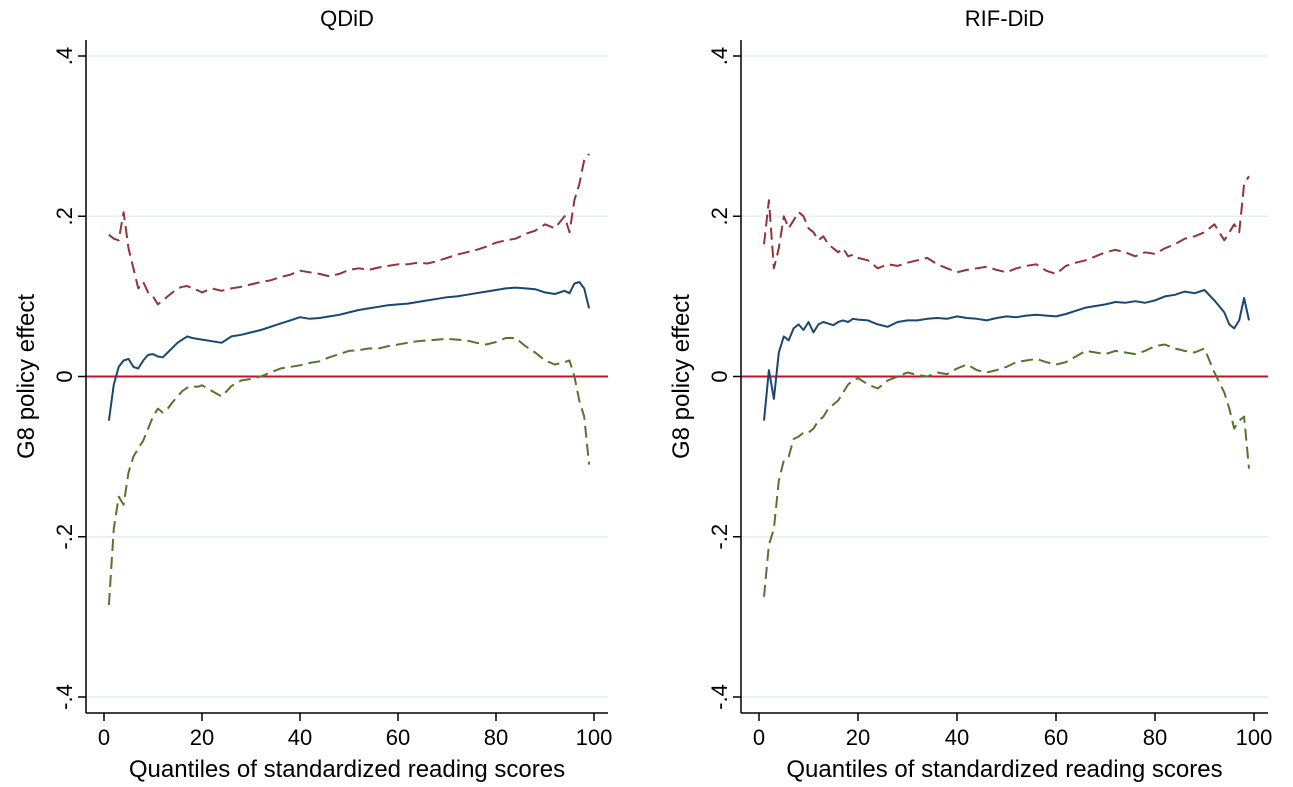  What do you see at coordinates (1004, 18) in the screenshot?
I see `chart-title: RIF-DiD` at bounding box center [1004, 18].